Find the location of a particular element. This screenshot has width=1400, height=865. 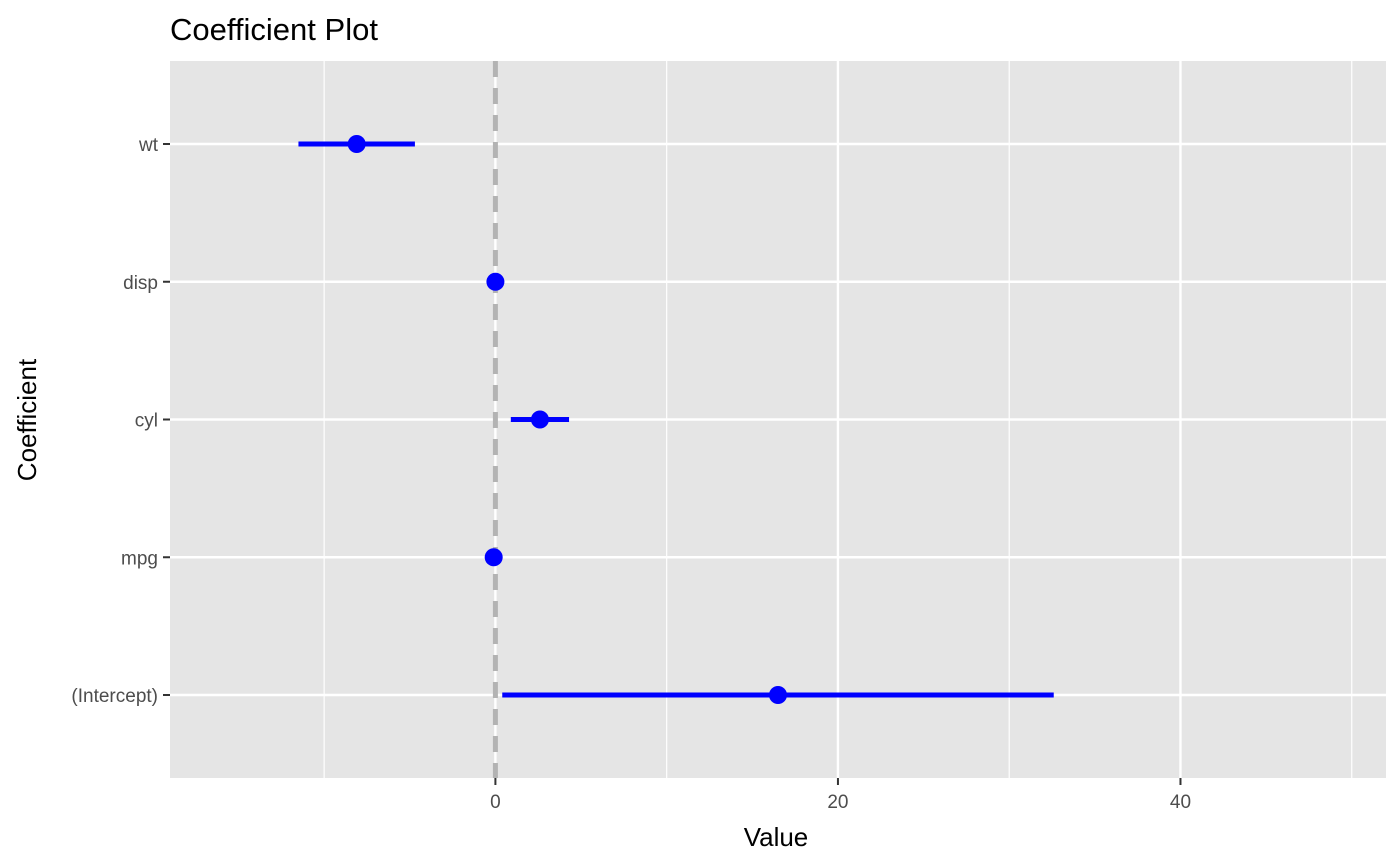

x-tick-label: 40 is located at coordinates (1180, 802).